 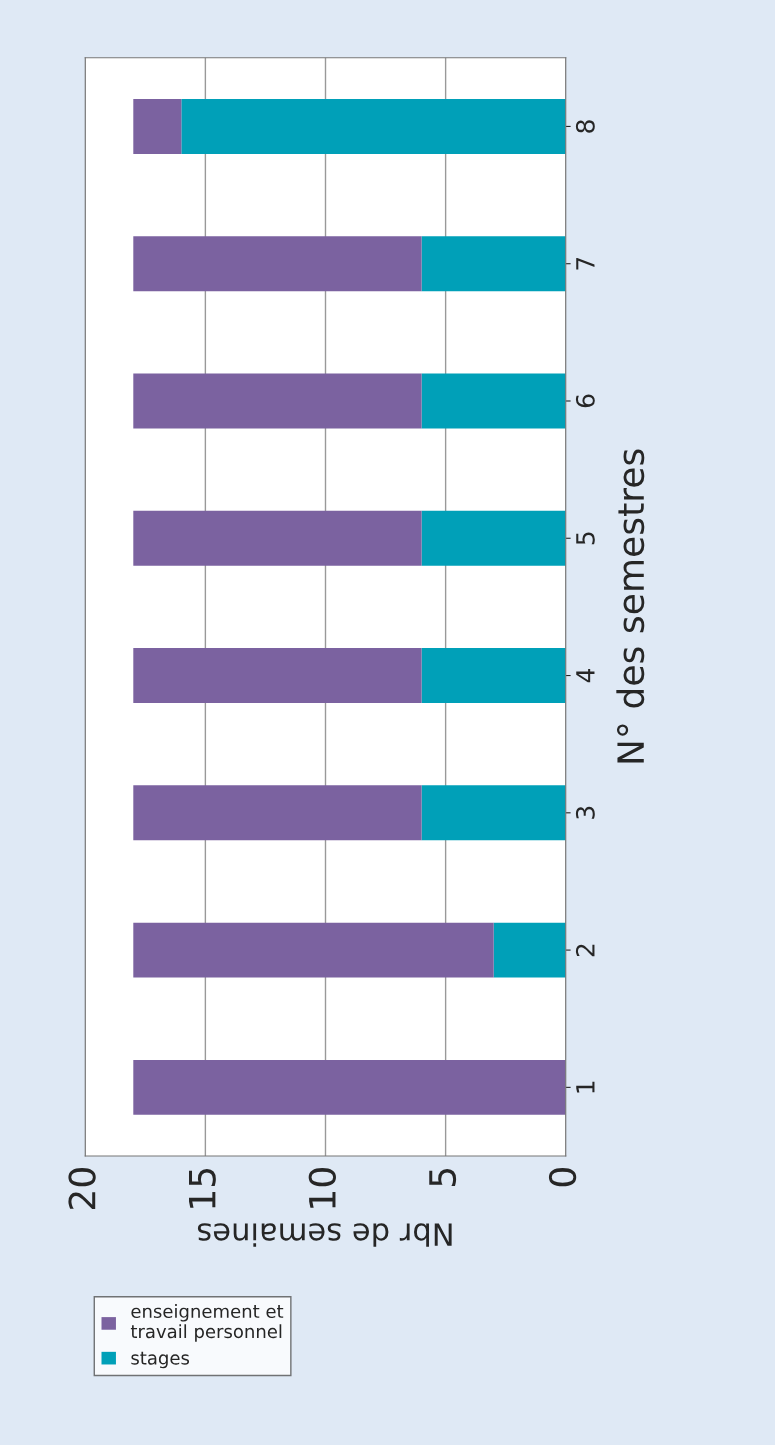 What do you see at coordinates (82, 1189) in the screenshot?
I see `x-tick-label: 20` at bounding box center [82, 1189].